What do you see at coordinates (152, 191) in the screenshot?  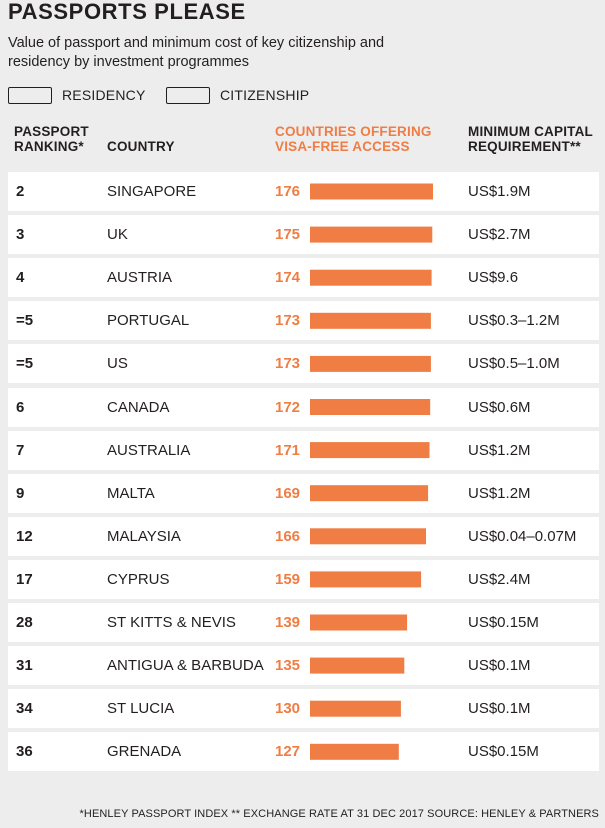 I see `country-cell: SINGAPORE` at bounding box center [152, 191].